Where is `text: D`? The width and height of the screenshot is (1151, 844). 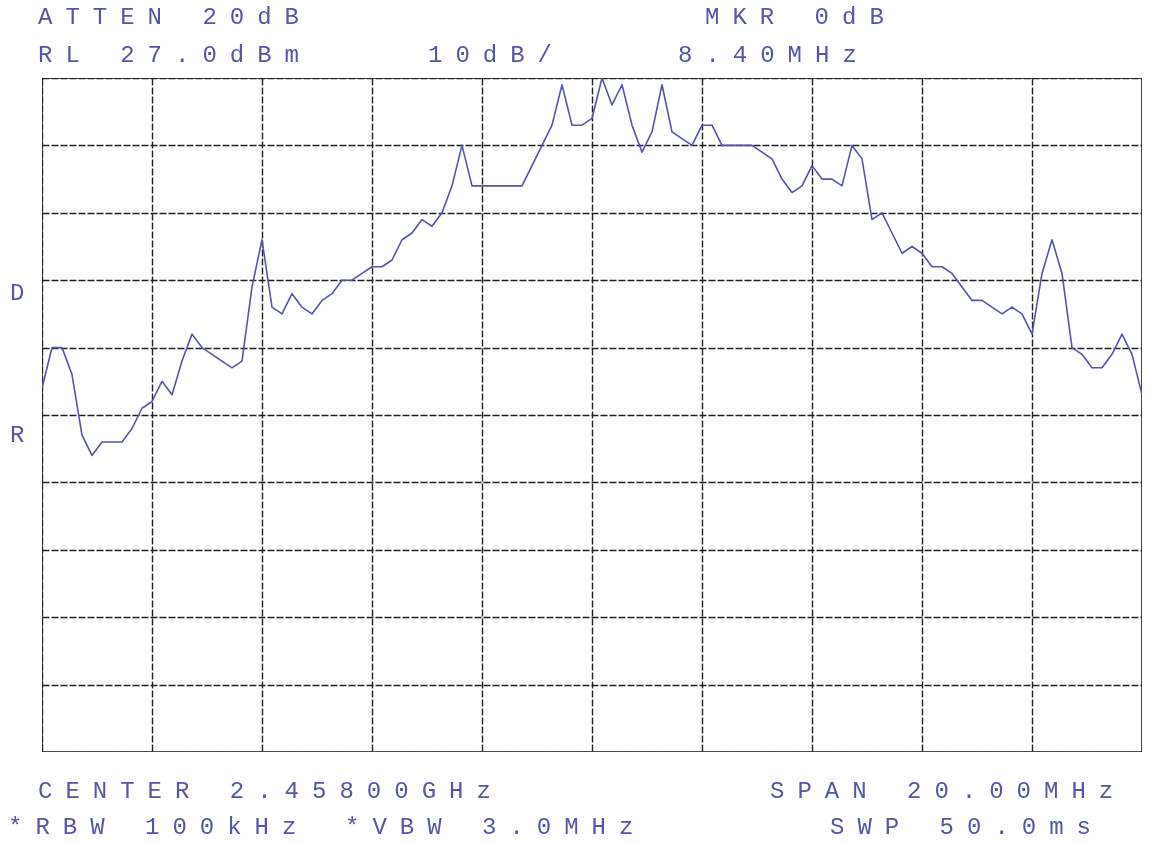 text: D is located at coordinates (24, 293).